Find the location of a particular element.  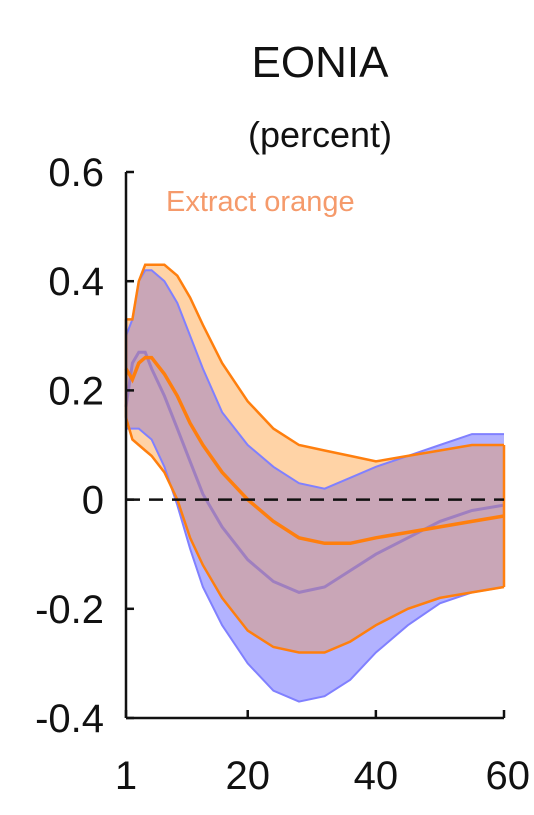

x-tick-label: 60 is located at coordinates (508, 776).